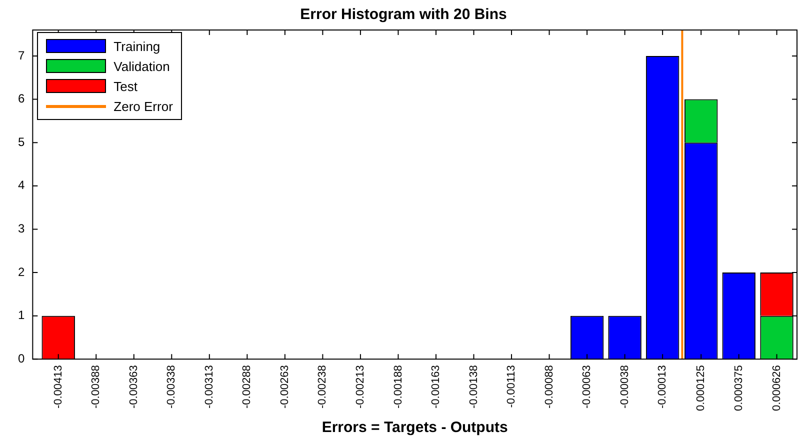 The height and width of the screenshot is (439, 801). What do you see at coordinates (738, 388) in the screenshot?
I see `x-tick-label: 0.000375` at bounding box center [738, 388].